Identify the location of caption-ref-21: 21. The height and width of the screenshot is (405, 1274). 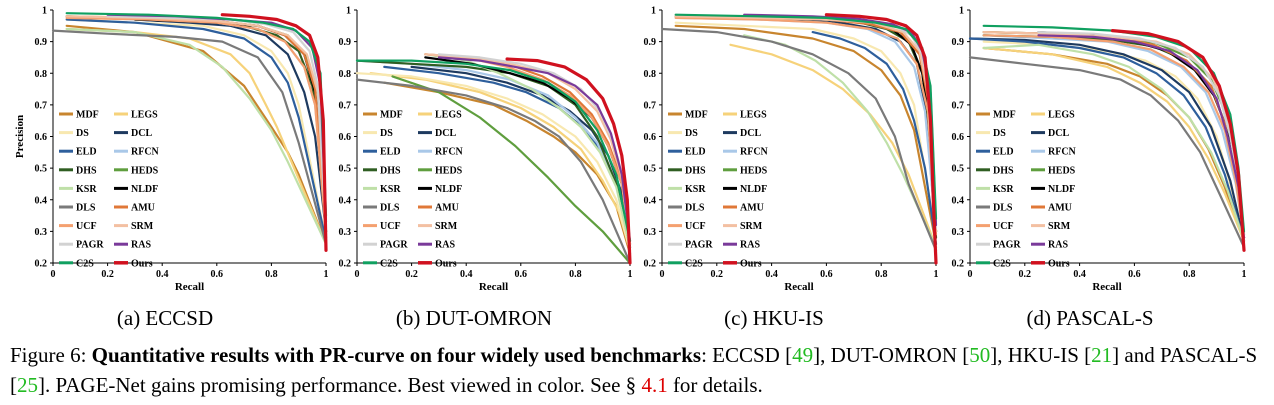
(1102, 355).